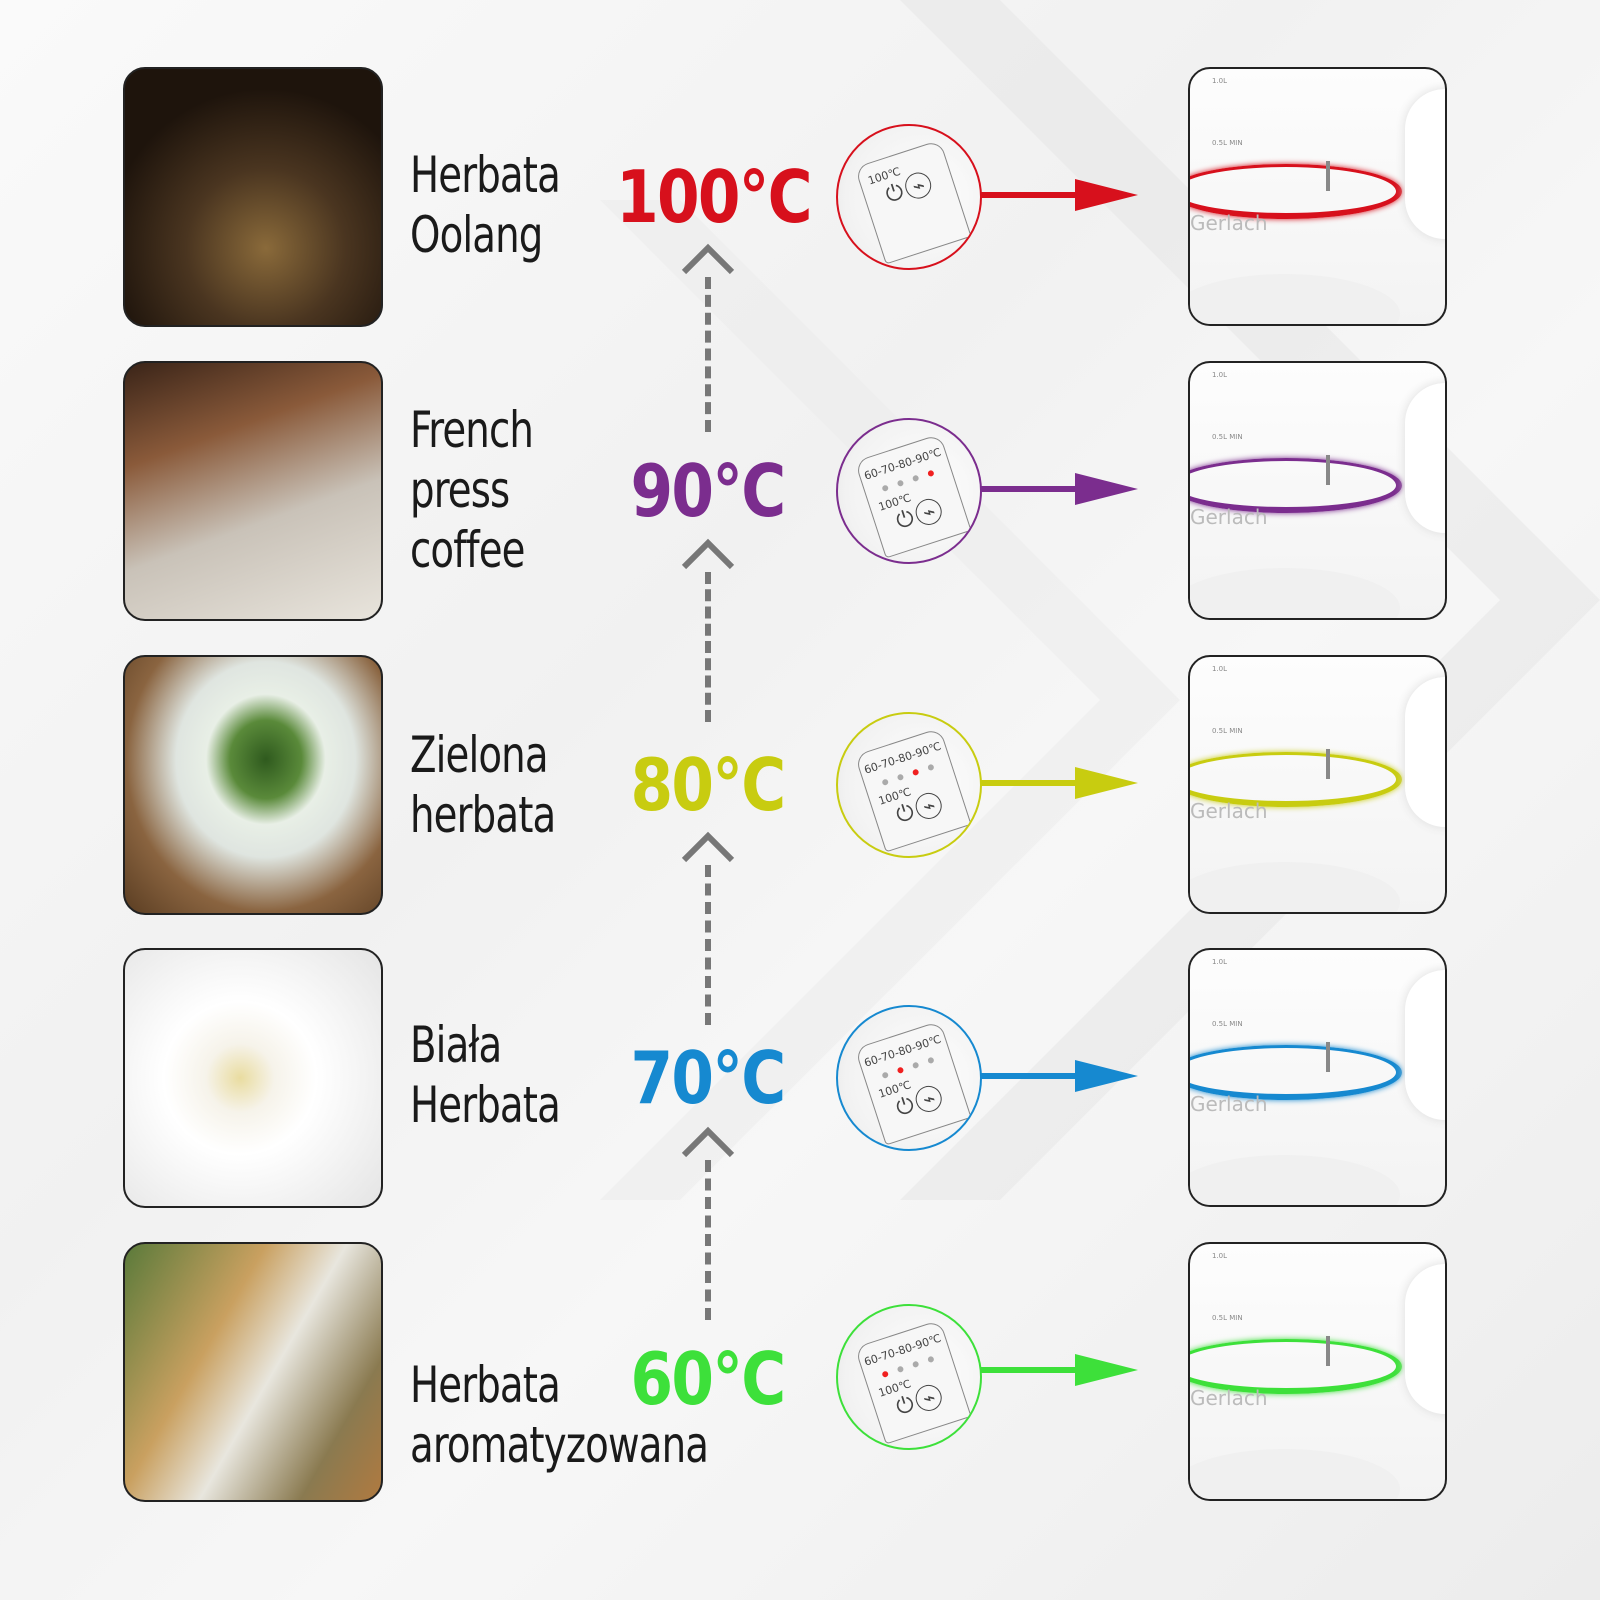 The height and width of the screenshot is (1600, 1600). What do you see at coordinates (884, 176) in the screenshot?
I see `power-label: 100℃` at bounding box center [884, 176].